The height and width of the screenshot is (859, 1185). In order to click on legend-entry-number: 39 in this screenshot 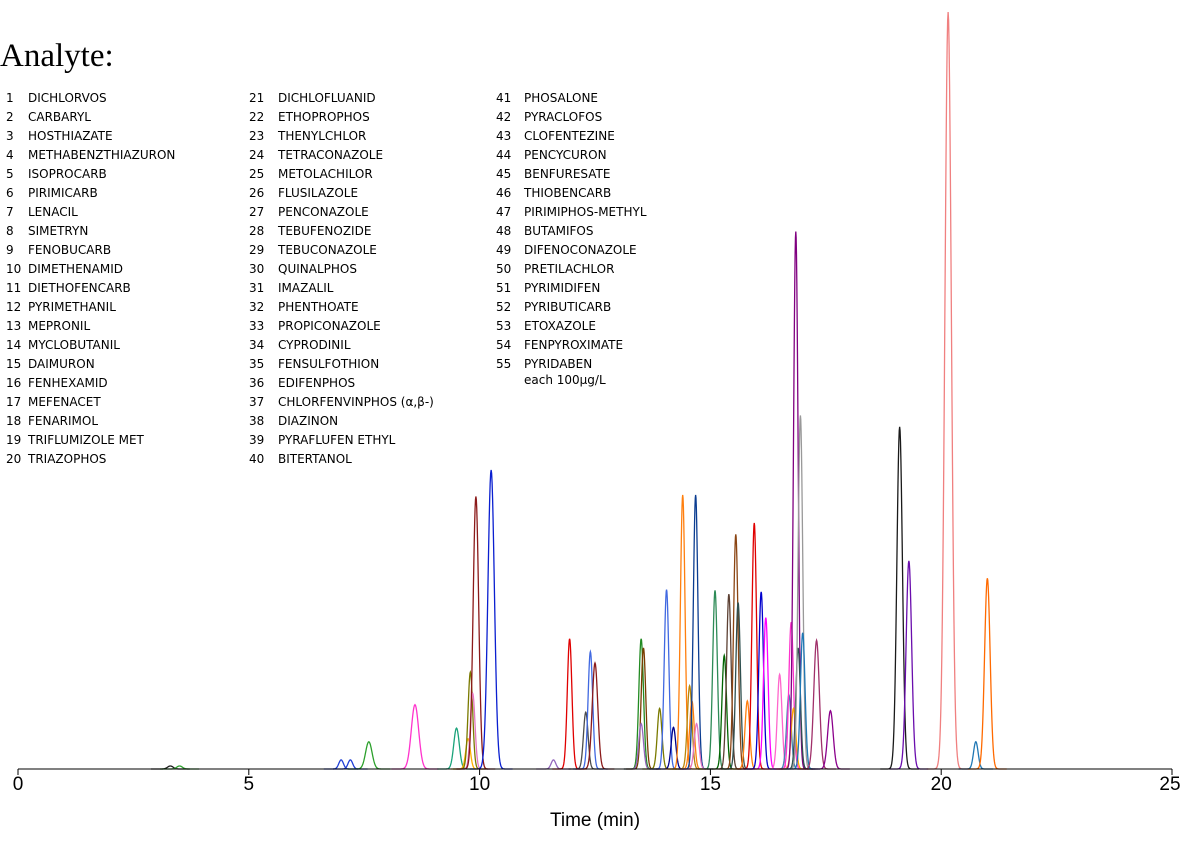, I will do `click(256, 440)`.